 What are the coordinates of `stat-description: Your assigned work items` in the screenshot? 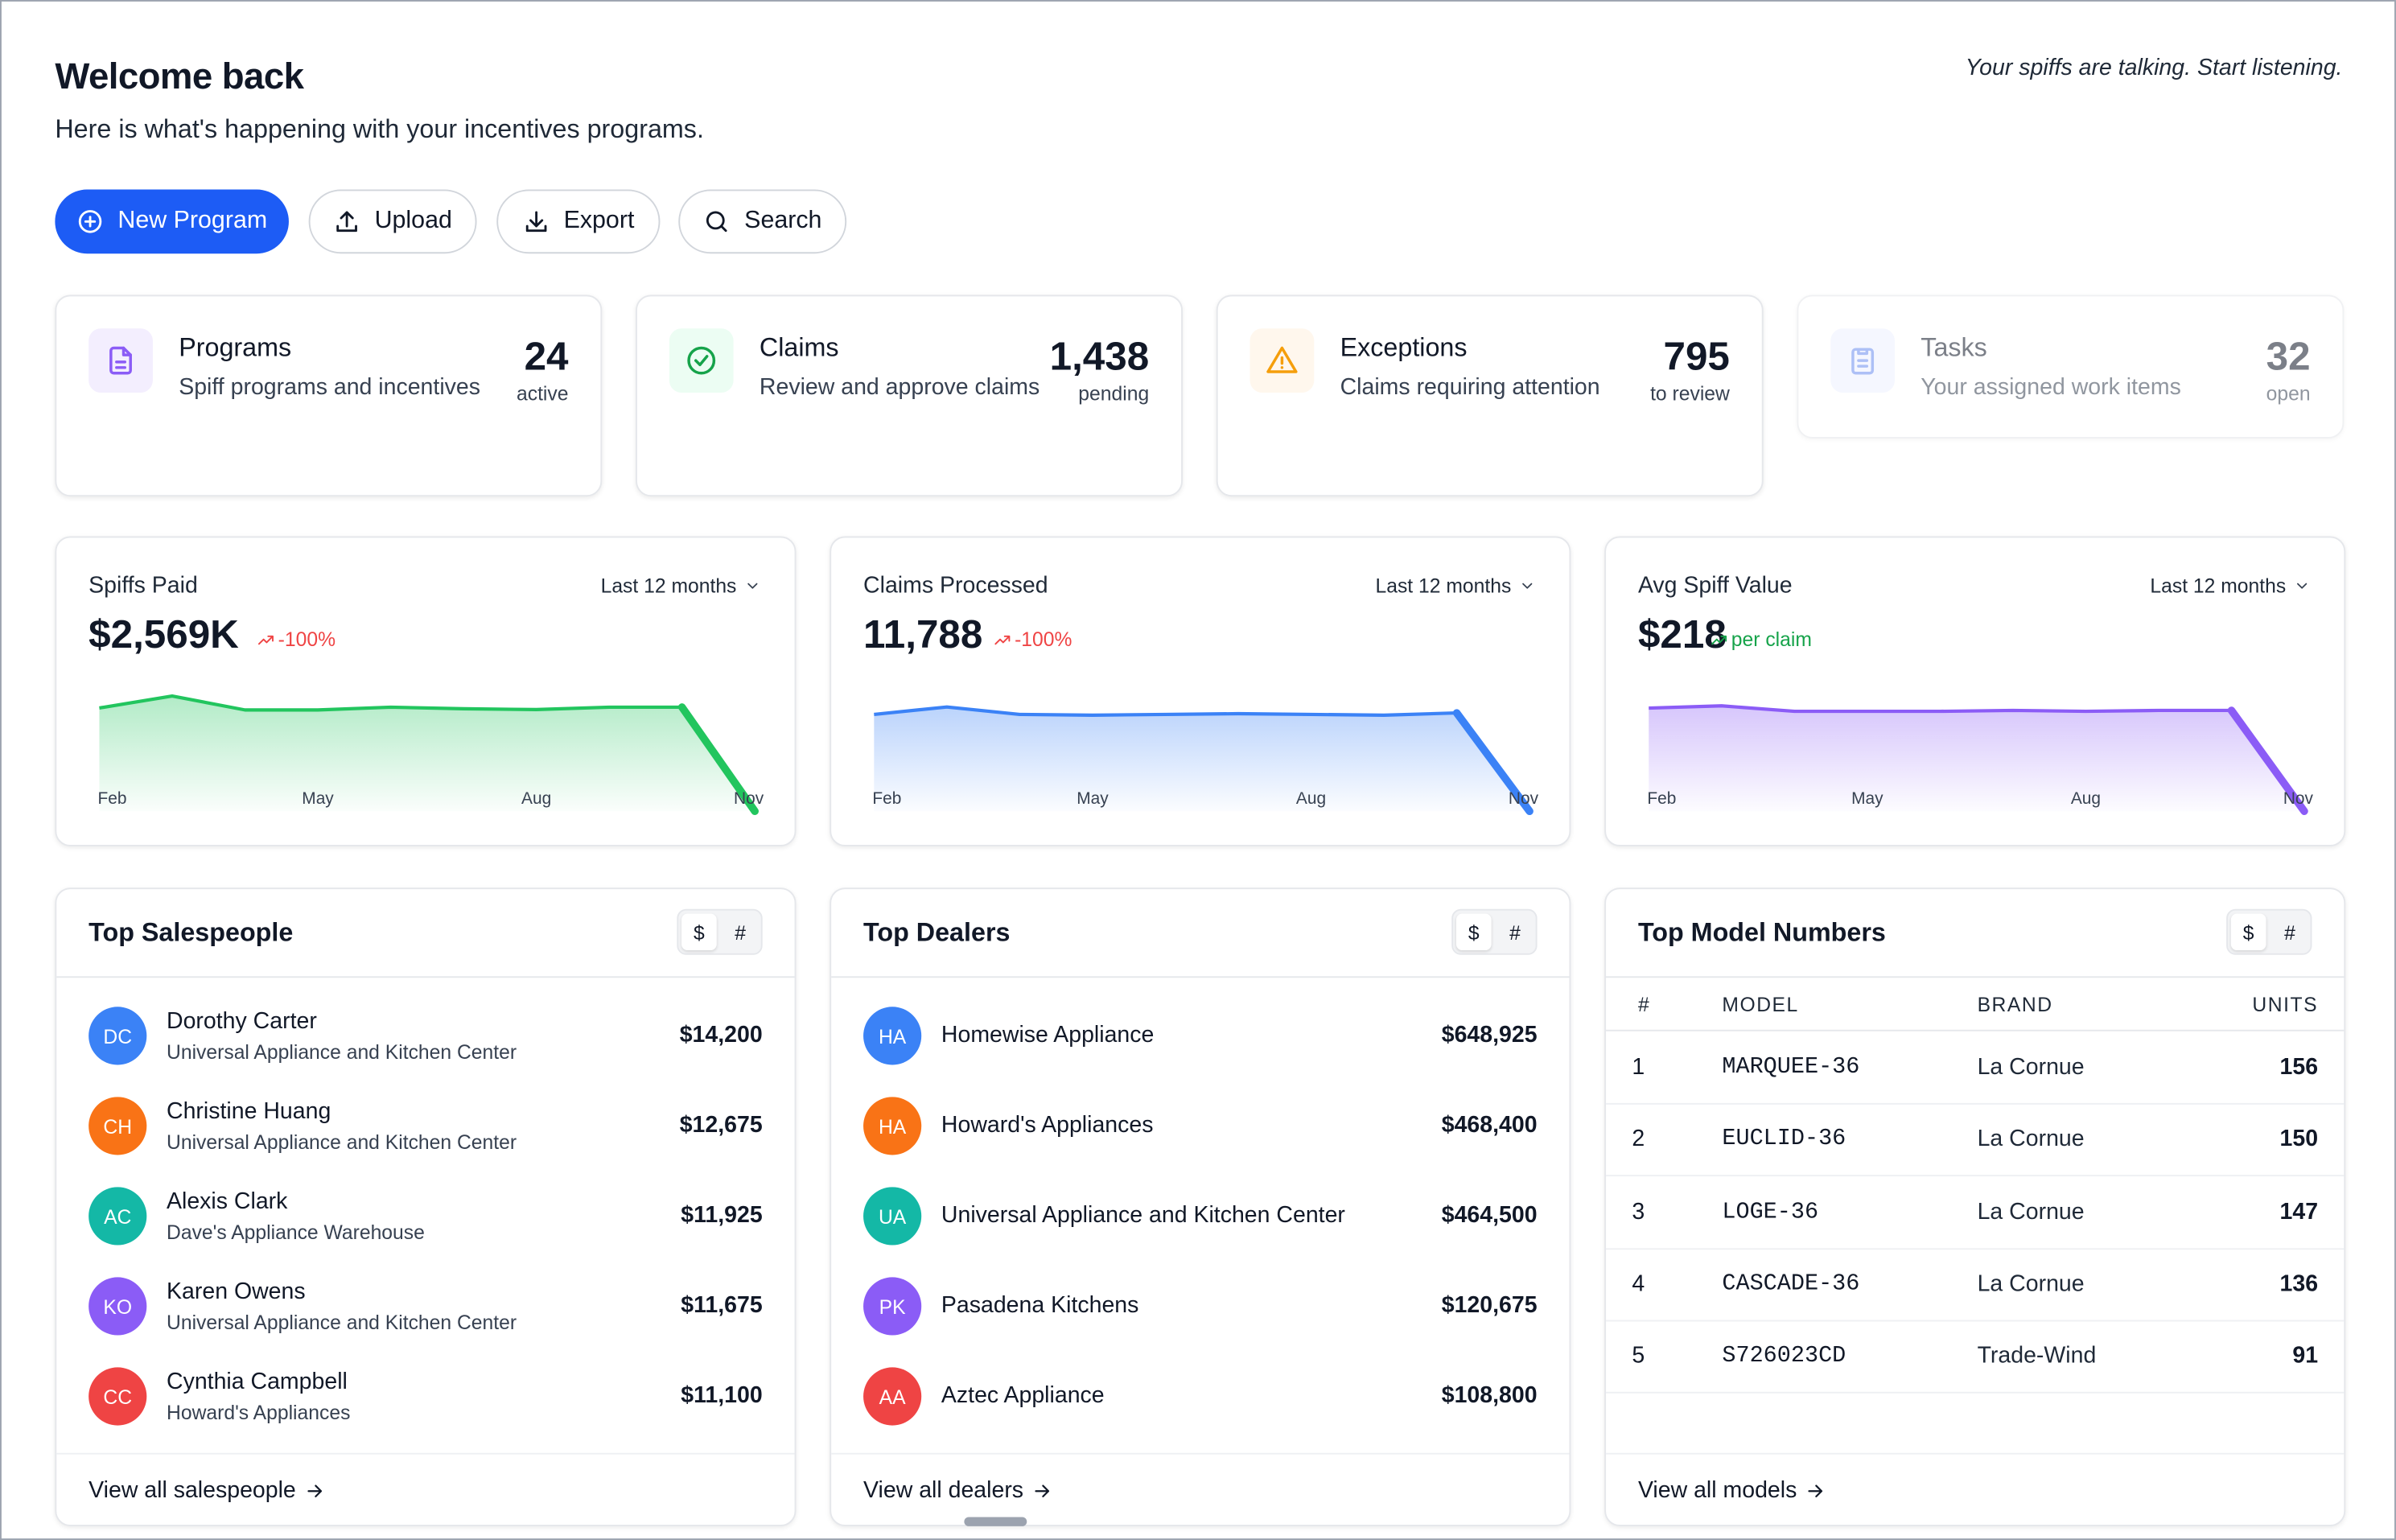 It's located at (2051, 388).